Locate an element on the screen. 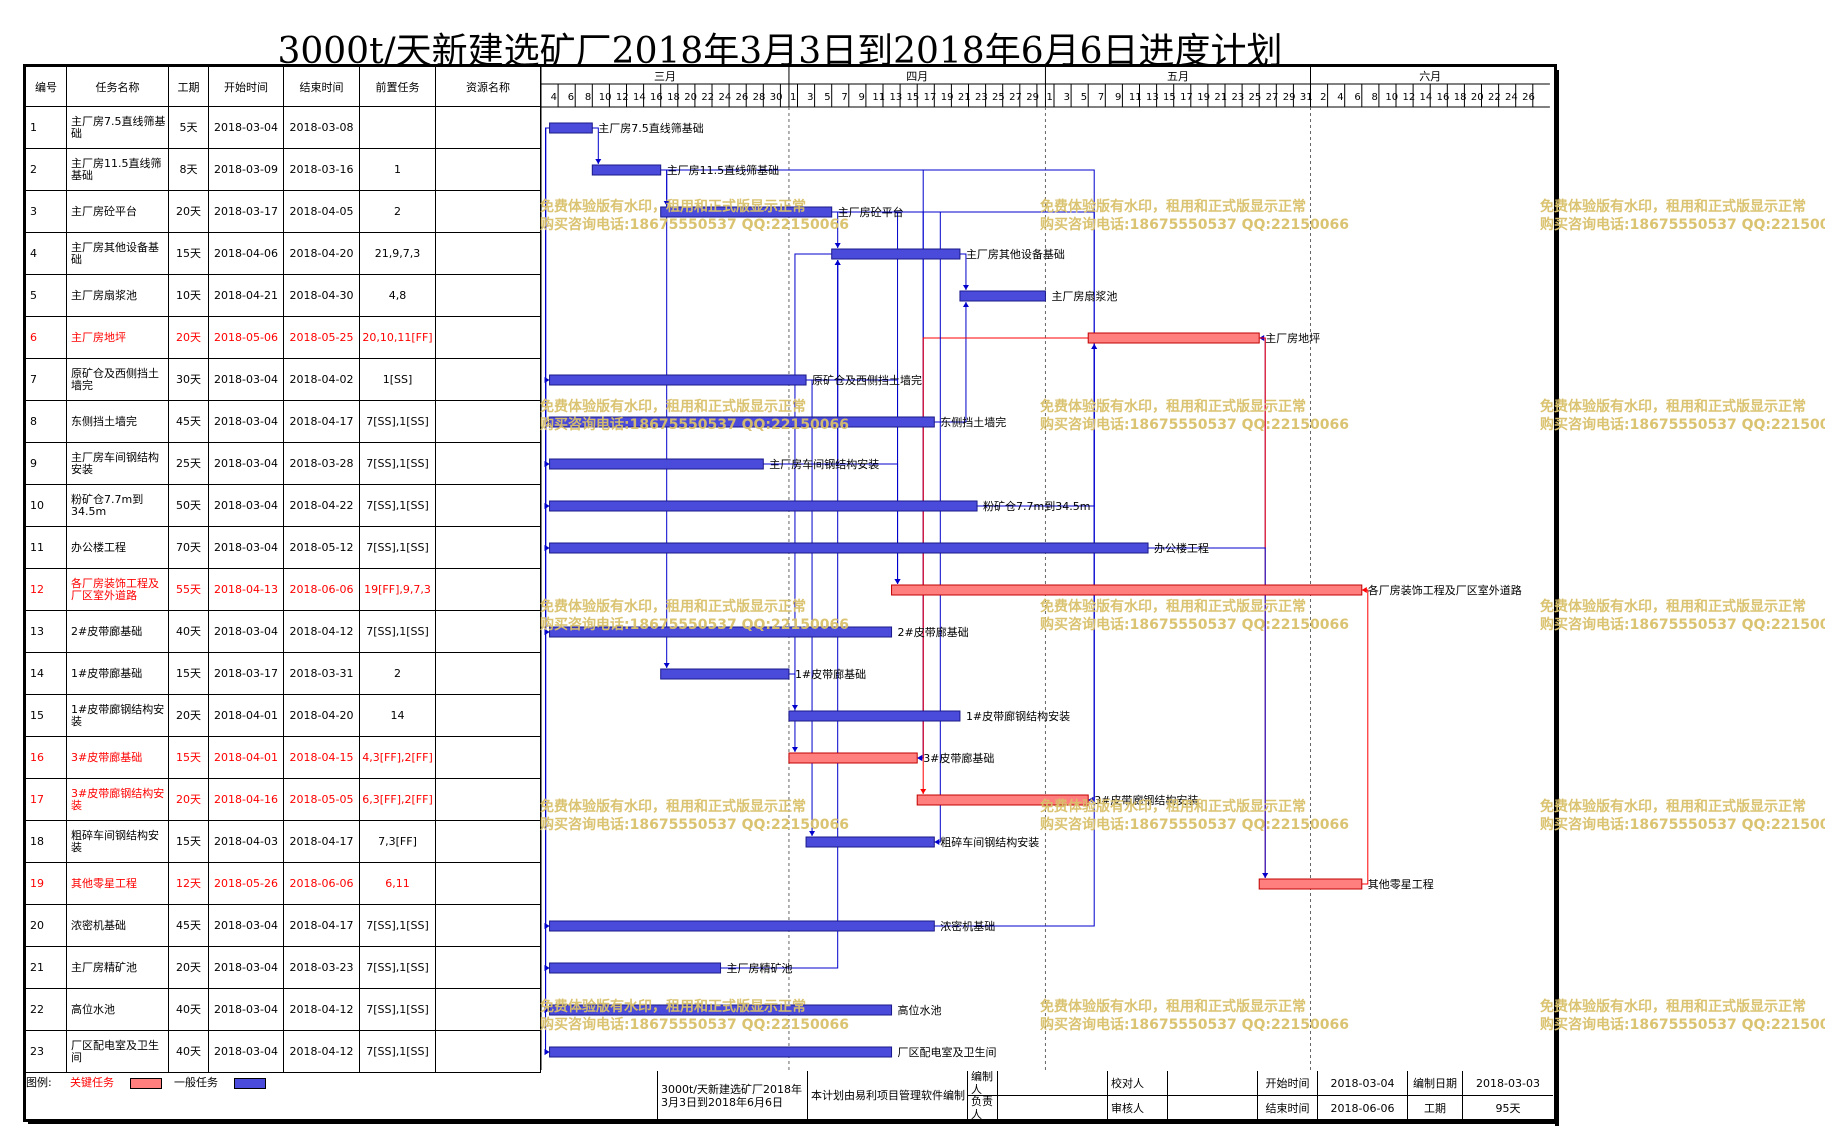  day-tick-label: 4 is located at coordinates (1340, 97).